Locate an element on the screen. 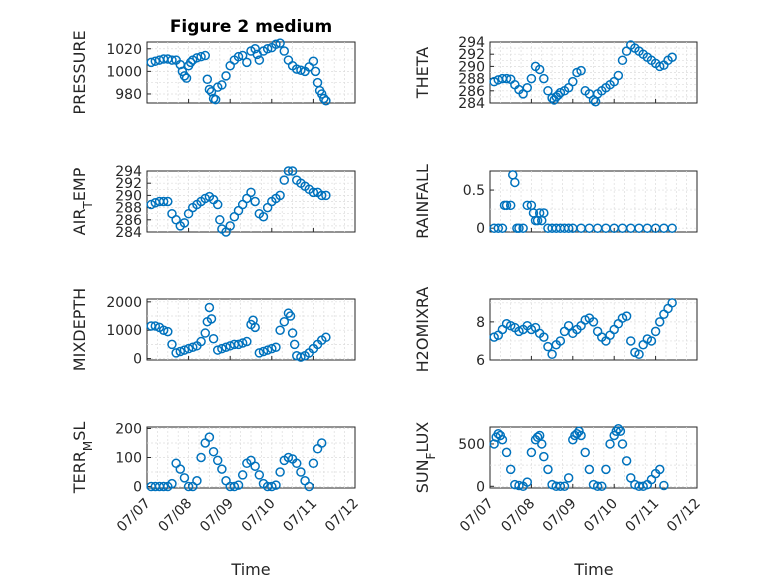 The height and width of the screenshot is (583, 778). y-tick-label: 8 is located at coordinates (480, 323).